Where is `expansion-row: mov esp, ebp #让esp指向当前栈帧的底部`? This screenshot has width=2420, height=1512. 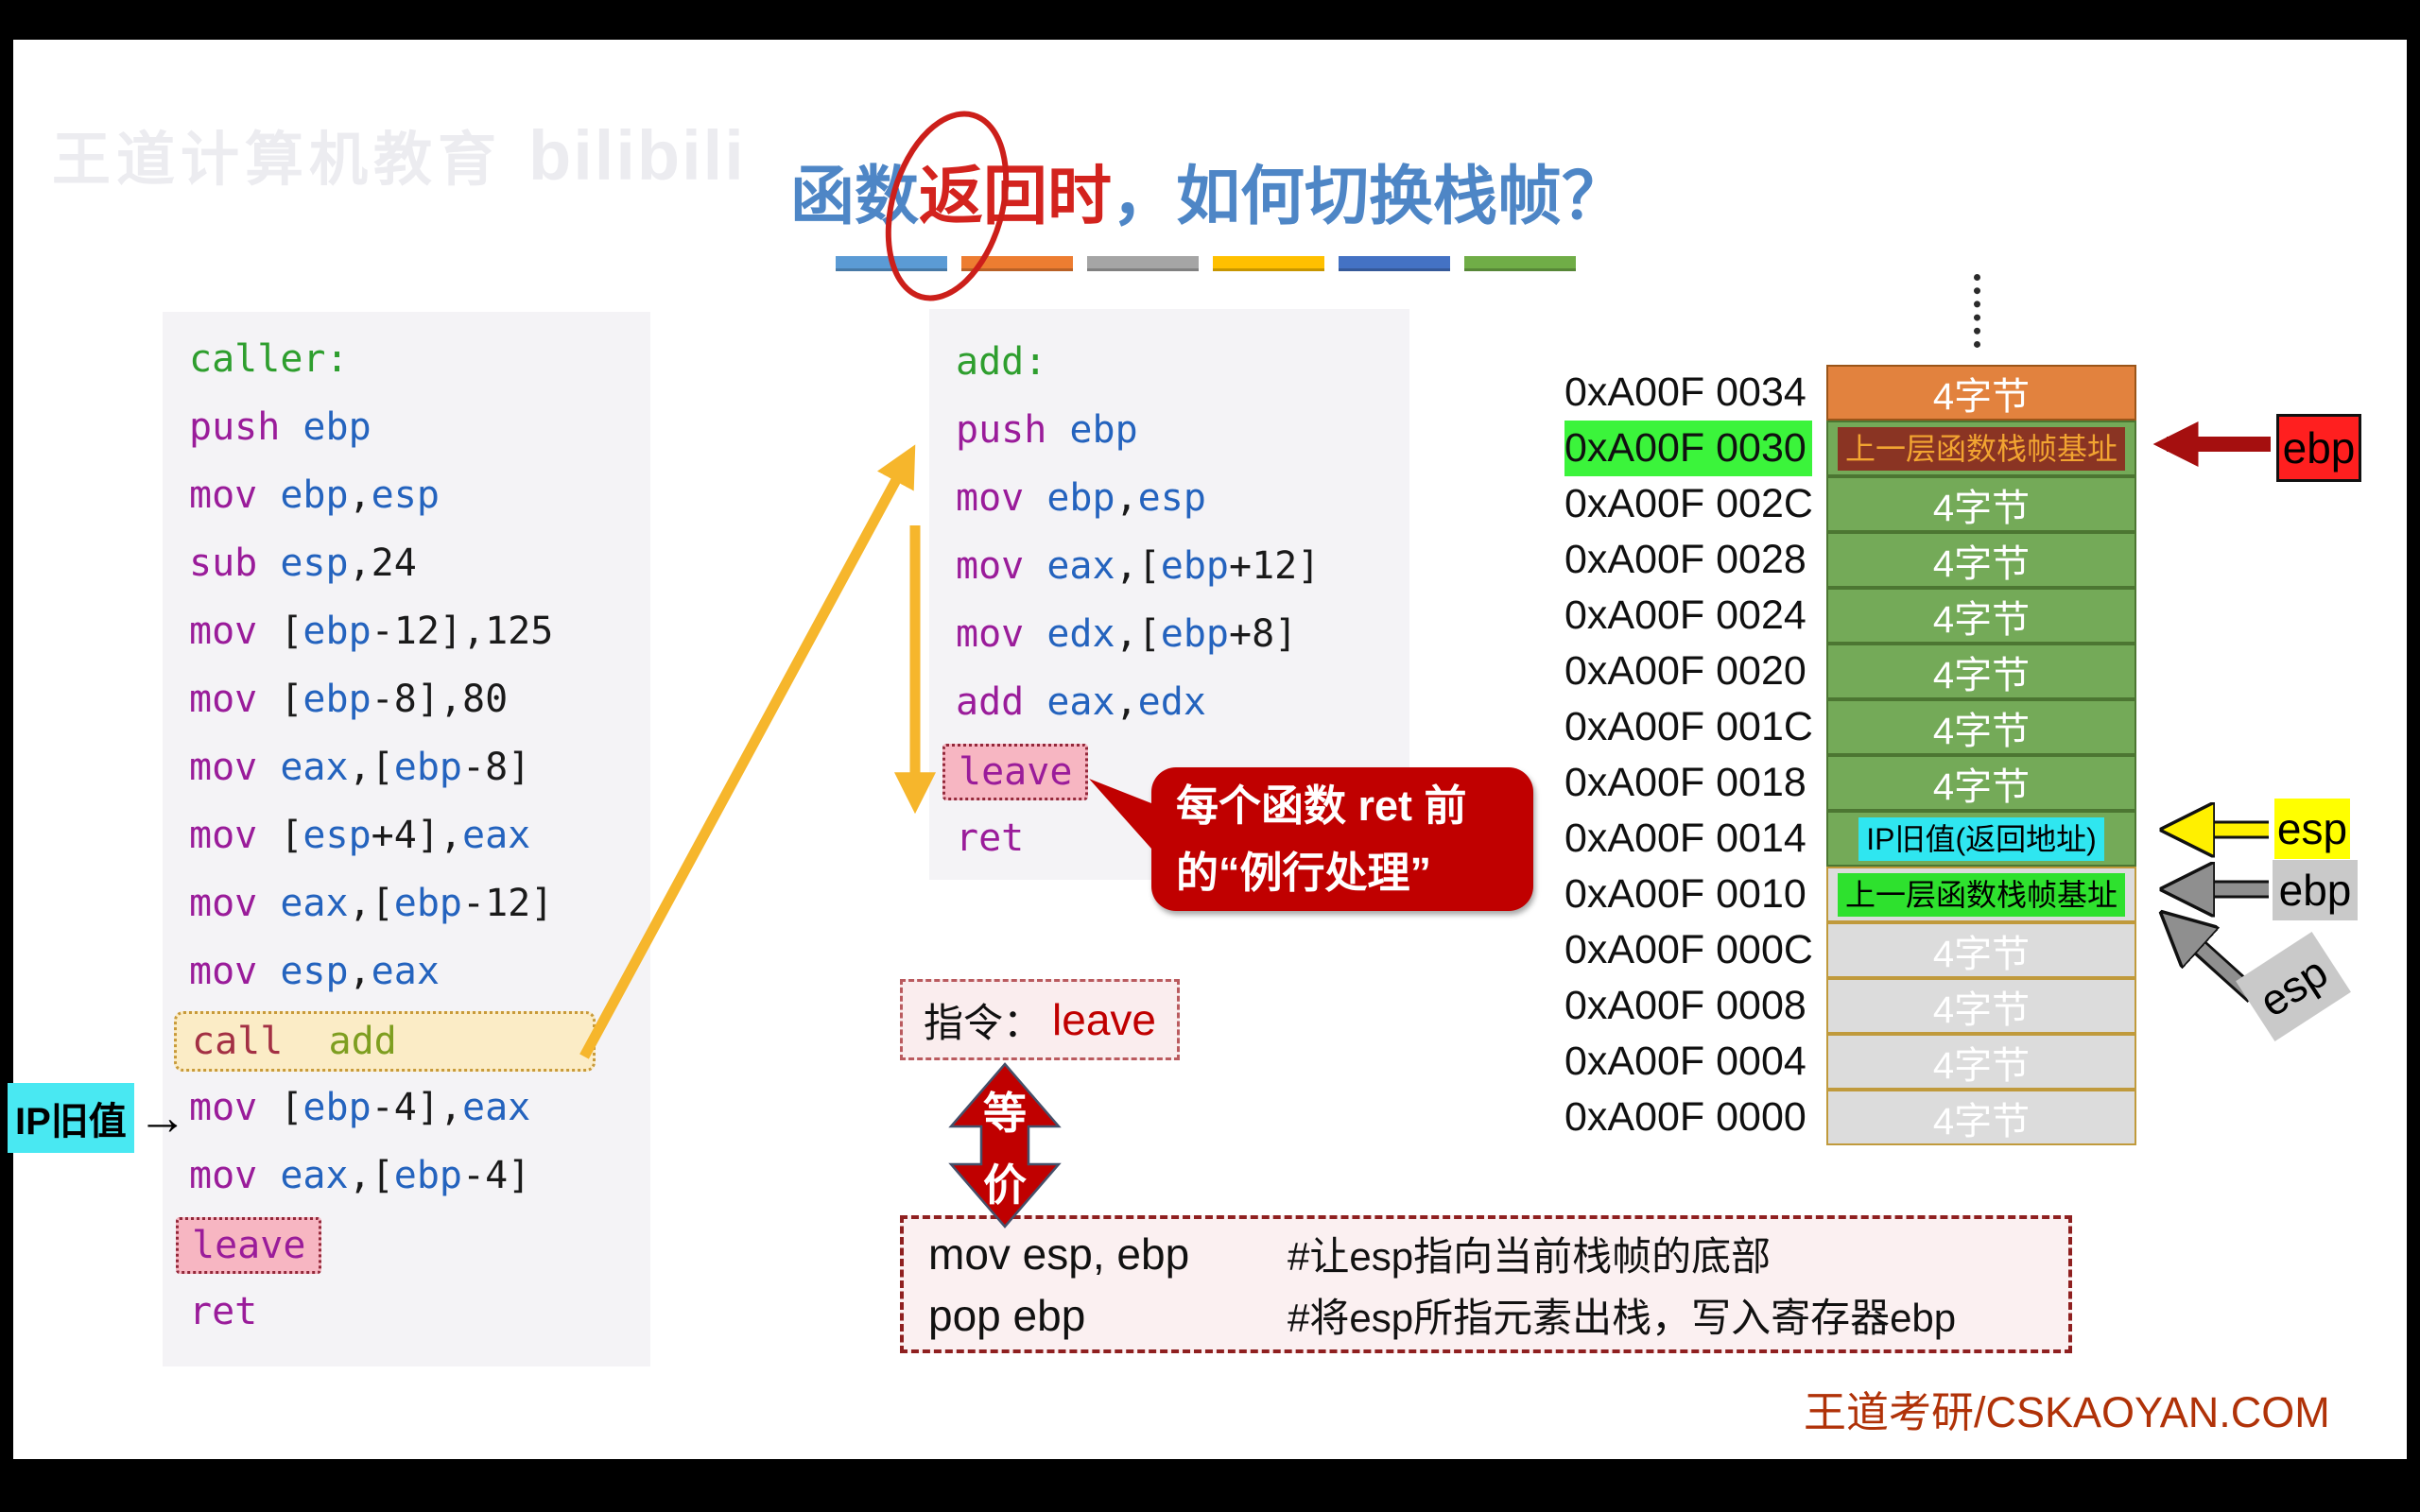 expansion-row: mov esp, ebp #让esp指向当前栈帧的底部 is located at coordinates (1498, 1253).